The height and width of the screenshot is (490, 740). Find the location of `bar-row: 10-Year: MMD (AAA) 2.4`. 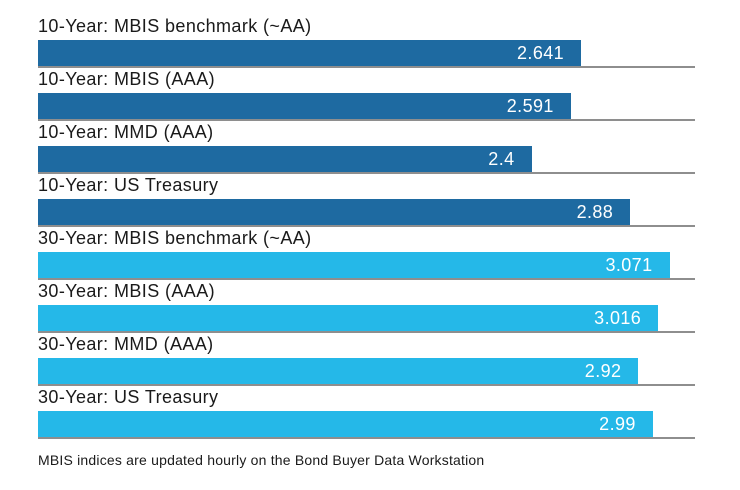

bar-row: 10-Year: MMD (AAA) 2.4 is located at coordinates (389, 147).